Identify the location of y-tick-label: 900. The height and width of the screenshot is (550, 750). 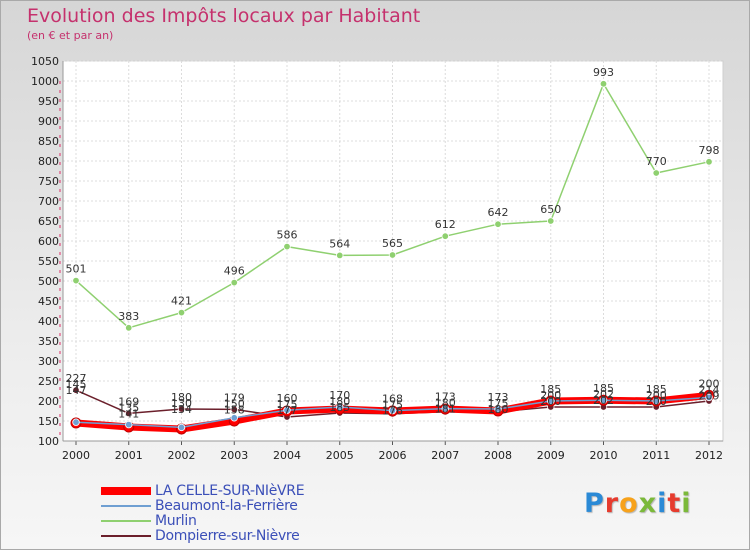
(48, 121).